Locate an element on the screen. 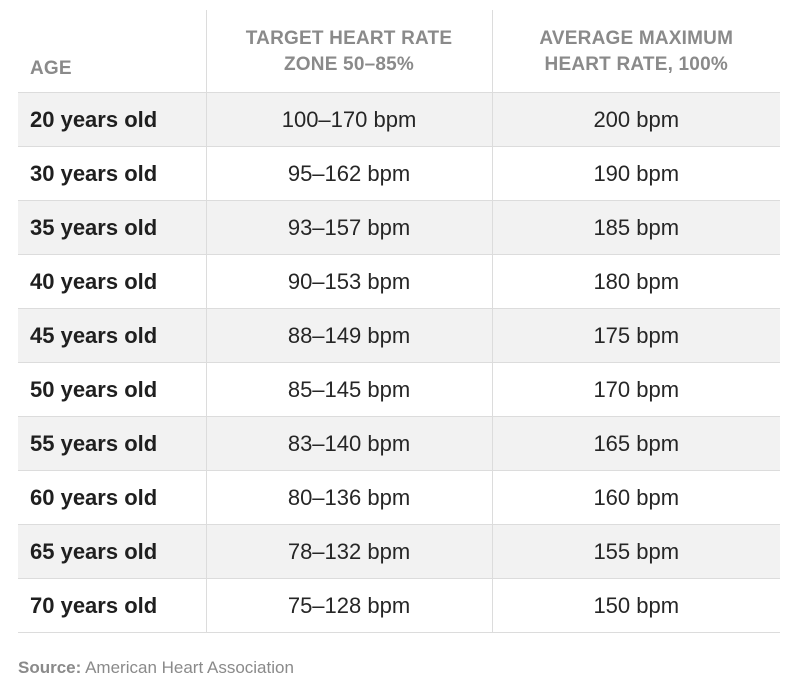 The height and width of the screenshot is (700, 800). max-heart-rate-cell: 170 bpm is located at coordinates (635, 389).